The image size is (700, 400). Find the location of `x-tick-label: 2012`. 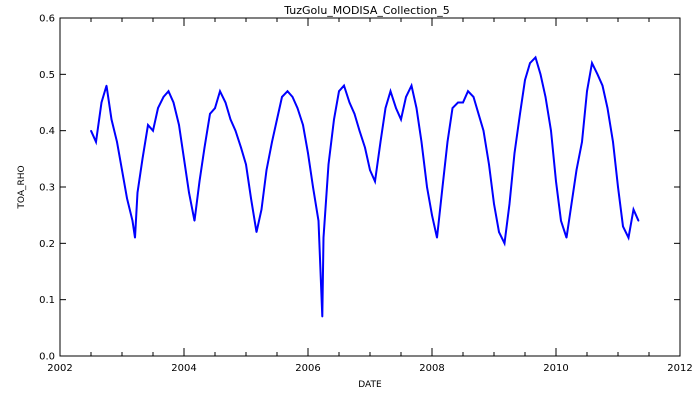

x-tick-label: 2012 is located at coordinates (679, 368).